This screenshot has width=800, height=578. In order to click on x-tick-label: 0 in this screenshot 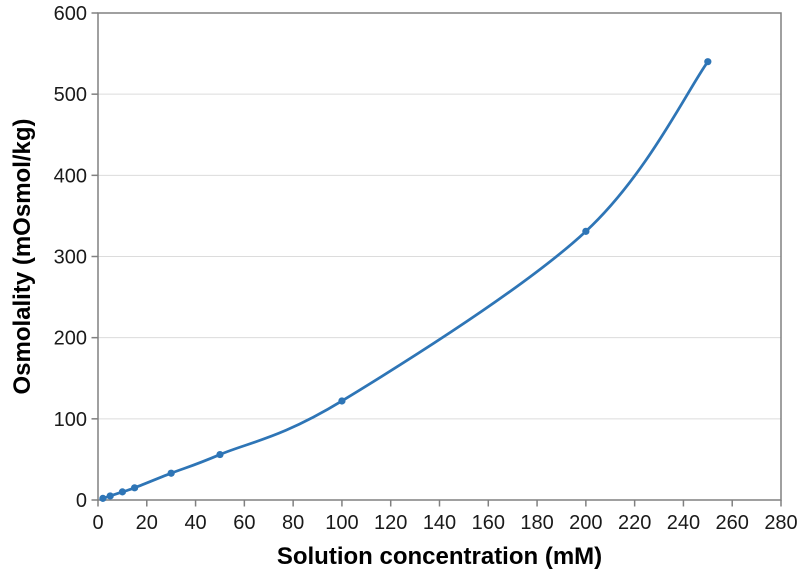, I will do `click(97, 523)`.